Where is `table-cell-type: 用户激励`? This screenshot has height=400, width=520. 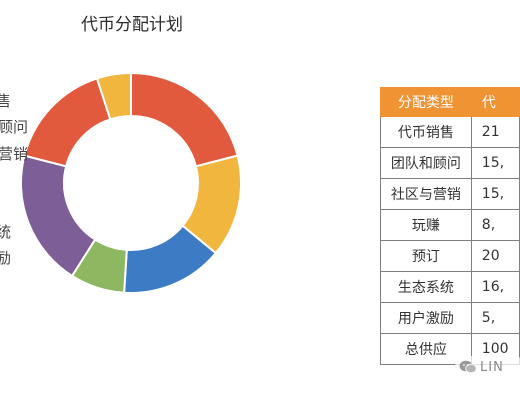 table-cell-type: 用户激励 is located at coordinates (426, 318).